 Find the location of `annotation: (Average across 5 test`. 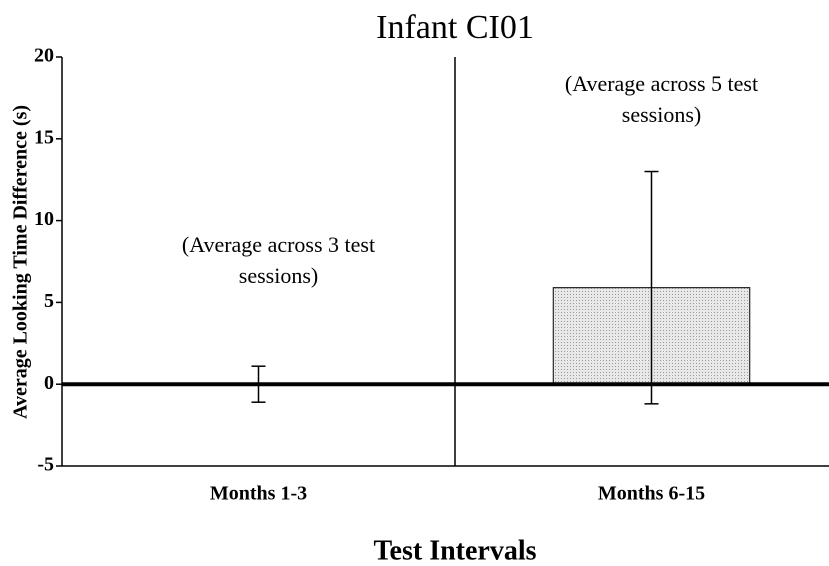

annotation: (Average across 5 test is located at coordinates (661, 83).